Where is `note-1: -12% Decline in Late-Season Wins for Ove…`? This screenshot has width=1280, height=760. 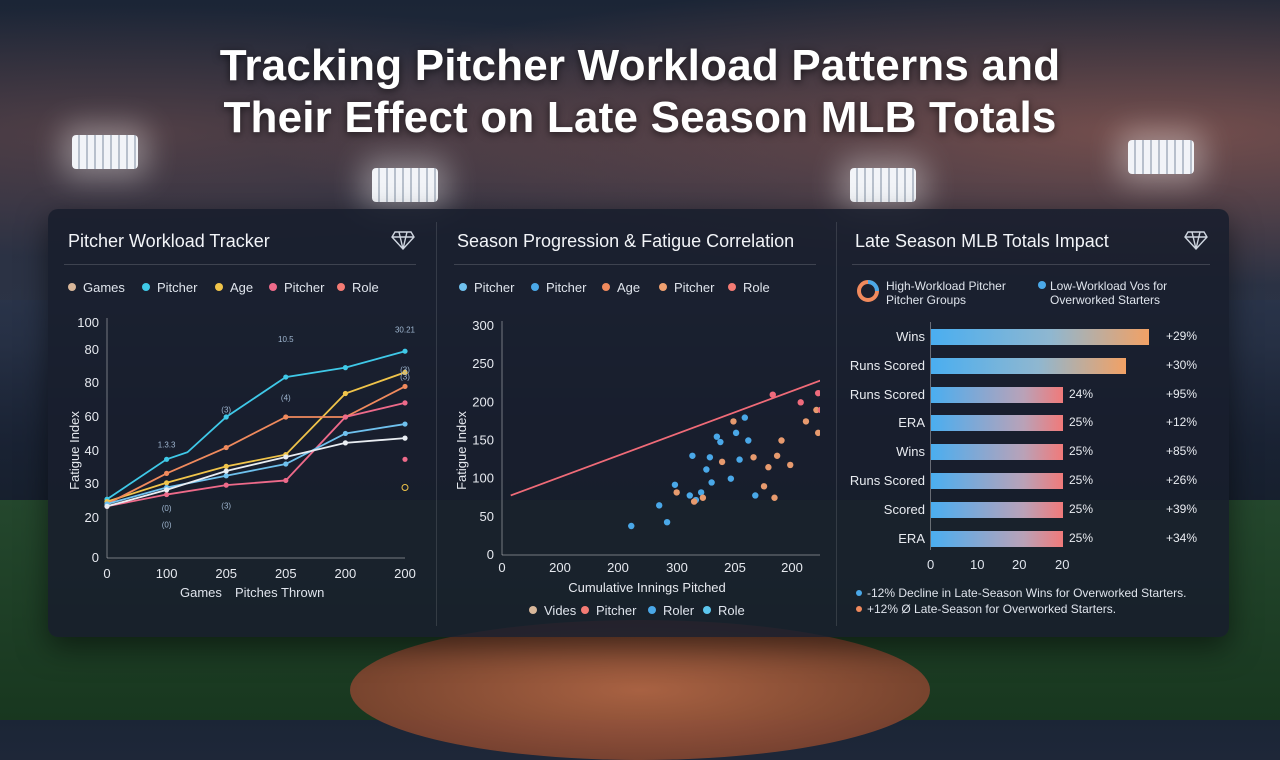 note-1: -12% Decline in Late-Season Wins for Ove… is located at coordinates (1021, 593).